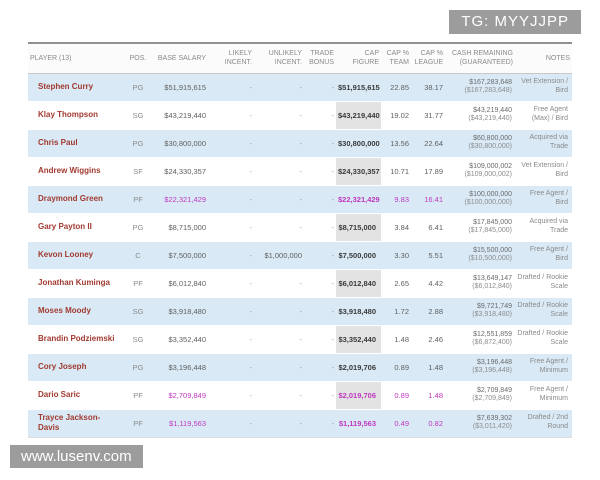  Describe the element at coordinates (480, 311) in the screenshot. I see `cell-cash-remaining: $9,721,749 ($3,918,480)` at that location.